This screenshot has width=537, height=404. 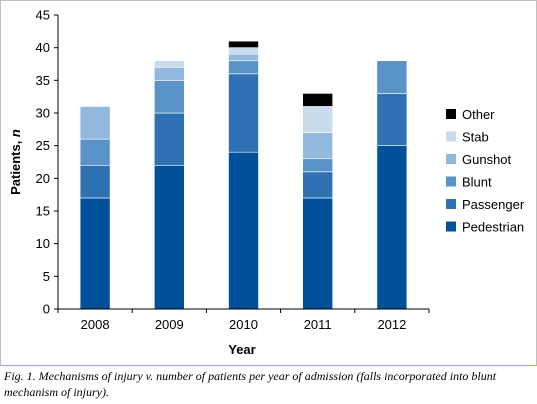 I want to click on y-tick-label: 40, so click(x=43, y=47).